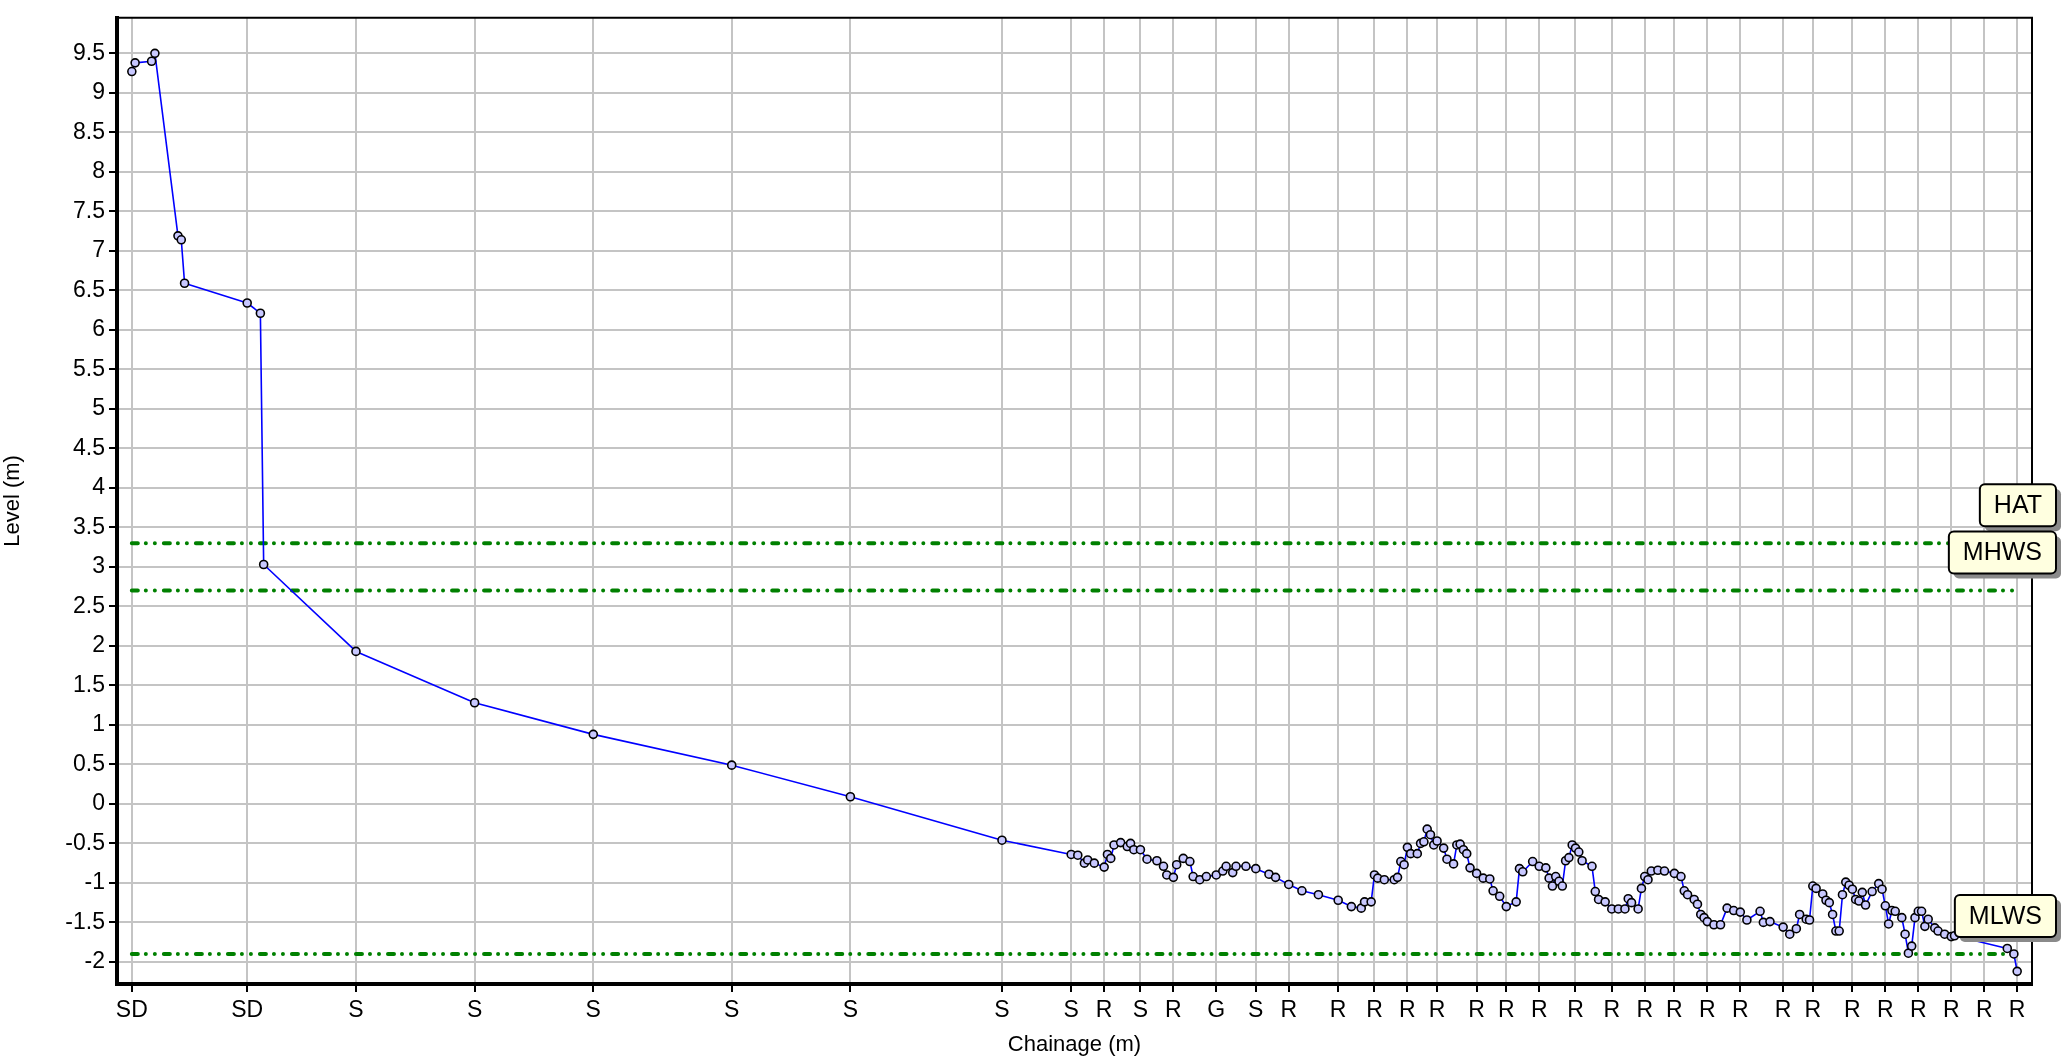 The height and width of the screenshot is (1064, 2067). What do you see at coordinates (89, 51) in the screenshot?
I see `y-tick-label: 9.5` at bounding box center [89, 51].